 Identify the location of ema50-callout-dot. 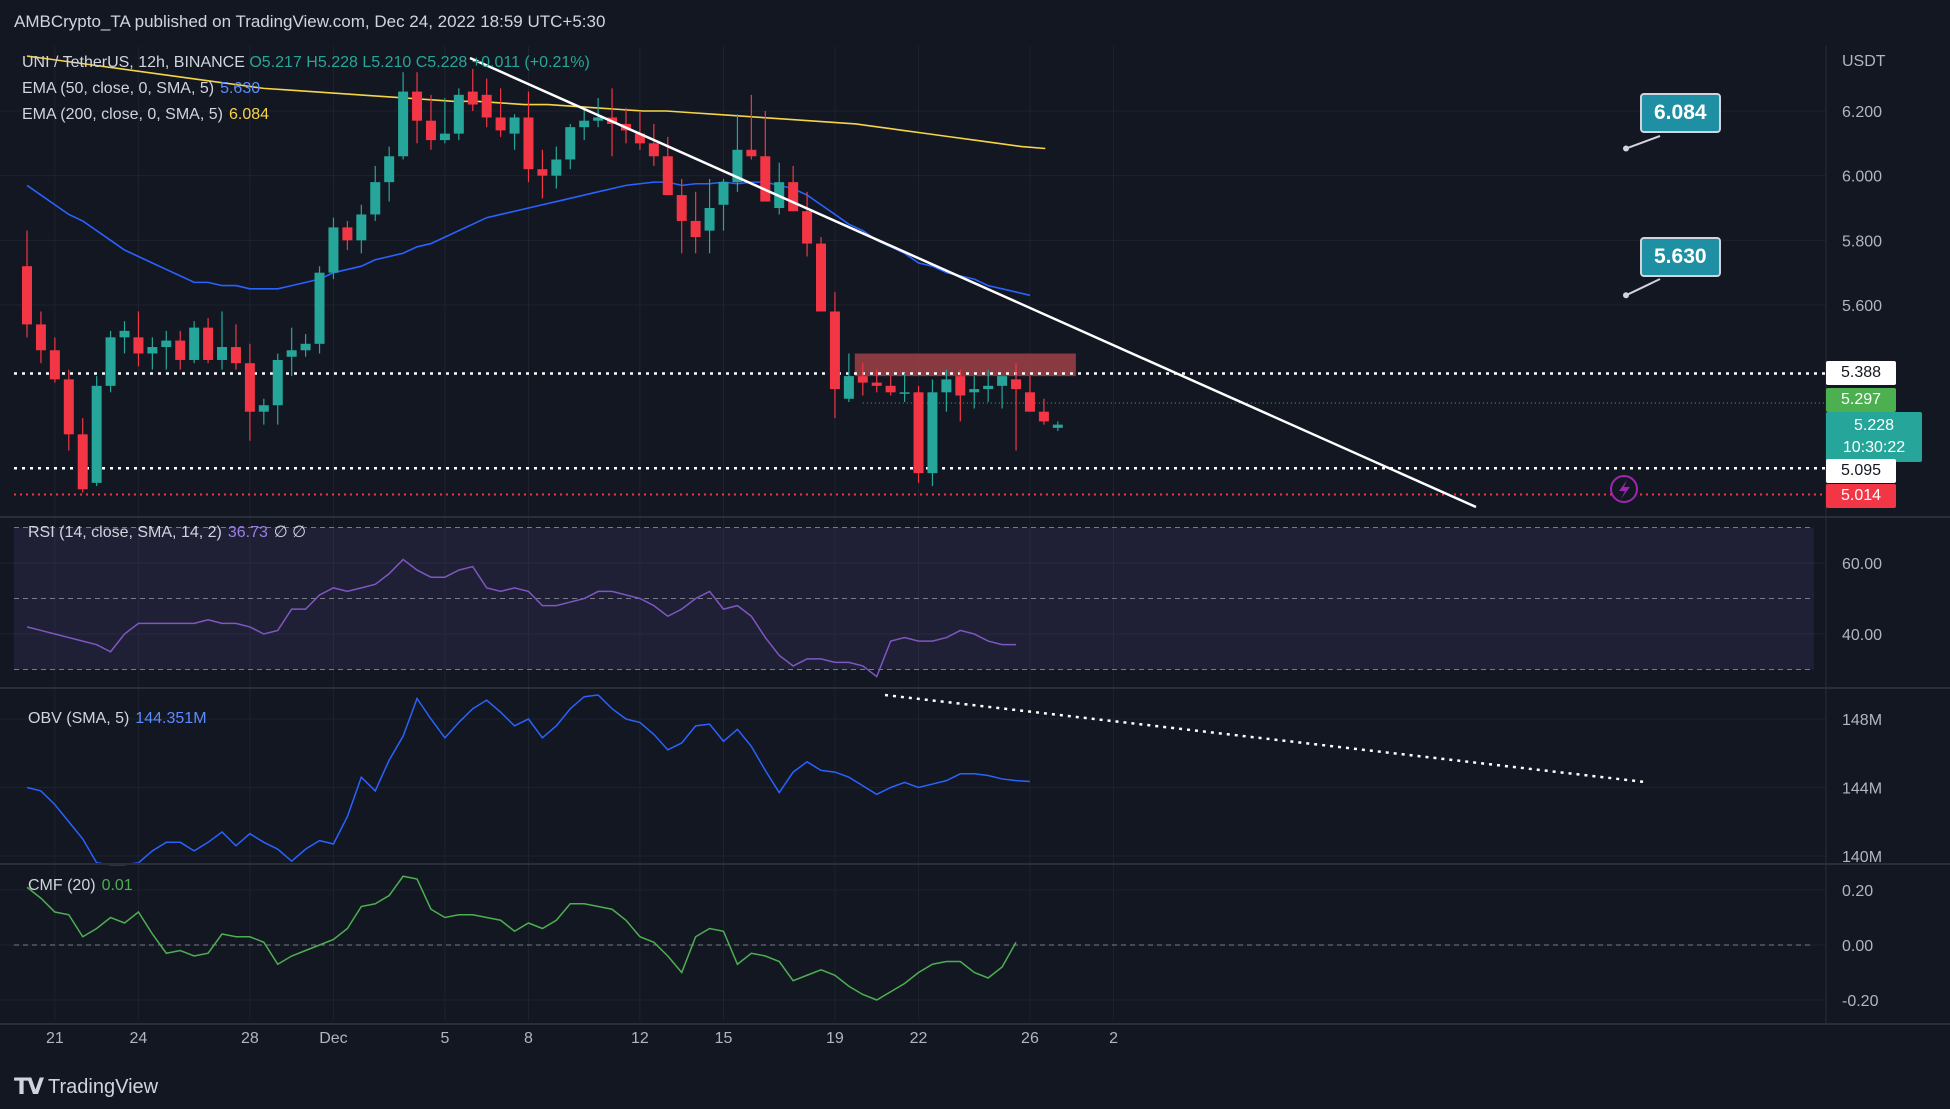
(1626, 295).